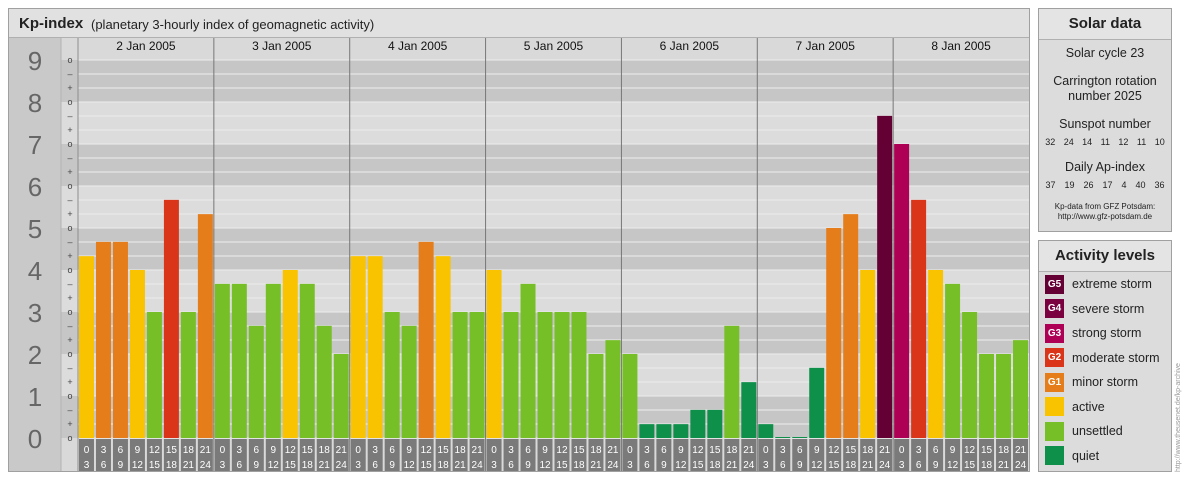 Image resolution: width=1184 pixels, height=480 pixels. I want to click on ap-value: 19, so click(1069, 185).